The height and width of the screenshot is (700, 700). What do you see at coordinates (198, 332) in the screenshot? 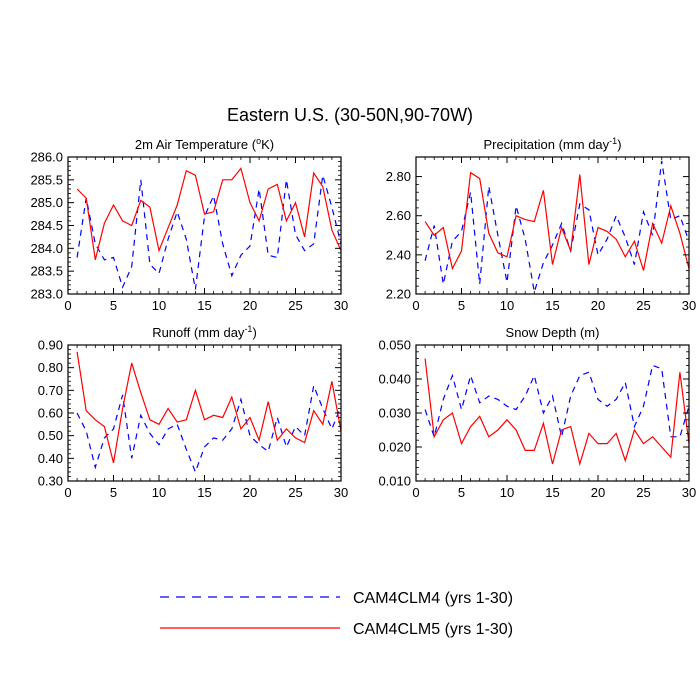
I see `panel-title-main: Runoff (mm day` at bounding box center [198, 332].